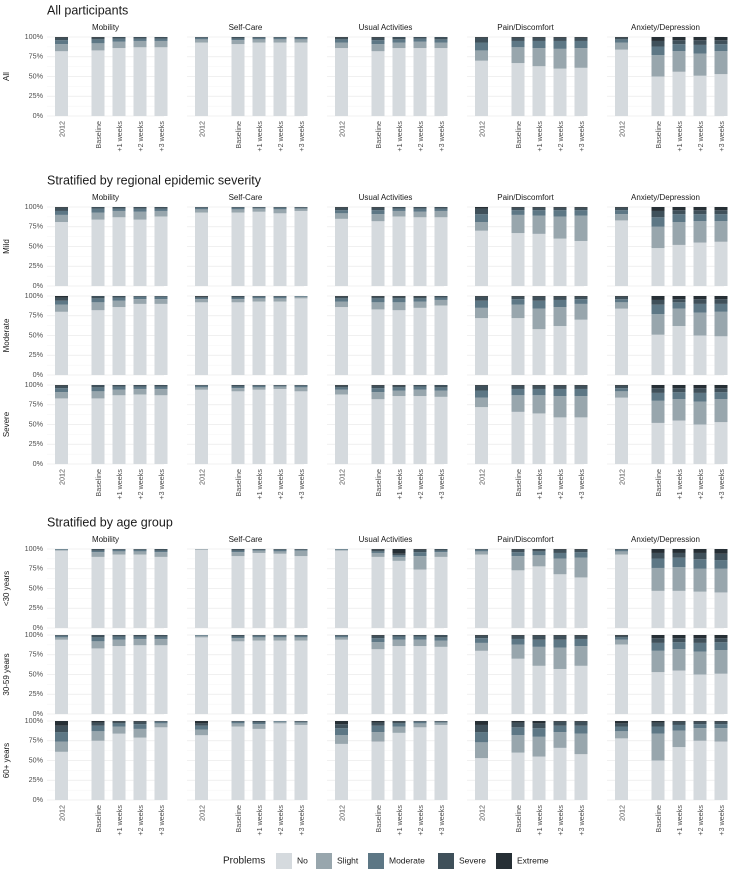  Describe the element at coordinates (105, 539) in the screenshot. I see `panel-title: Mobility` at that location.